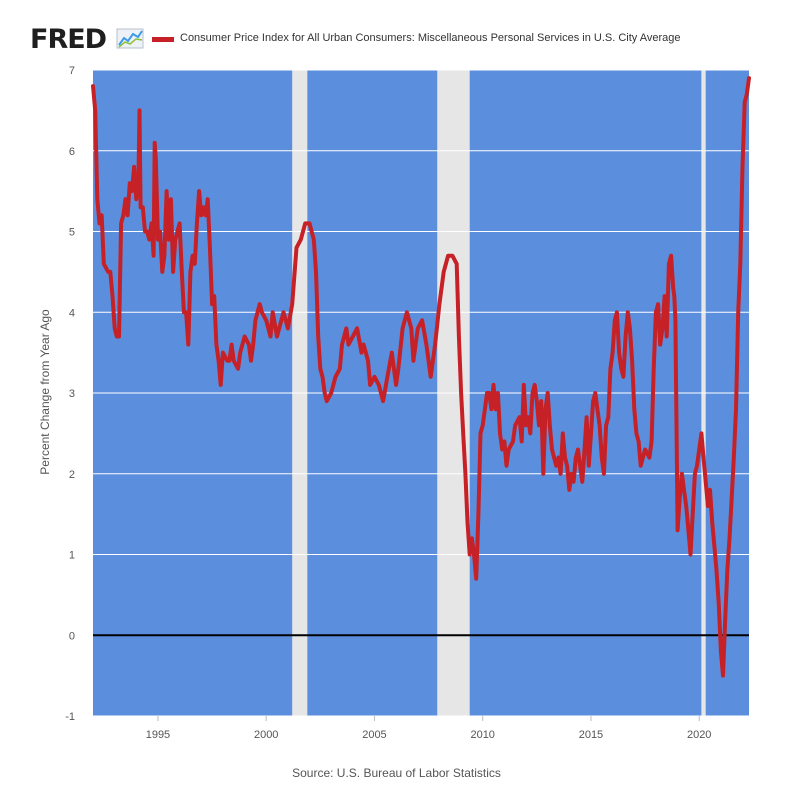 This screenshot has width=793, height=800. I want to click on x-tick-label: 2010, so click(482, 735).